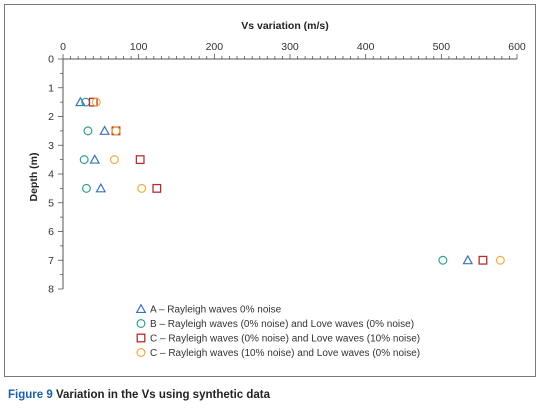 This screenshot has height=412, width=542. I want to click on y-tick-label: 7, so click(51, 261).